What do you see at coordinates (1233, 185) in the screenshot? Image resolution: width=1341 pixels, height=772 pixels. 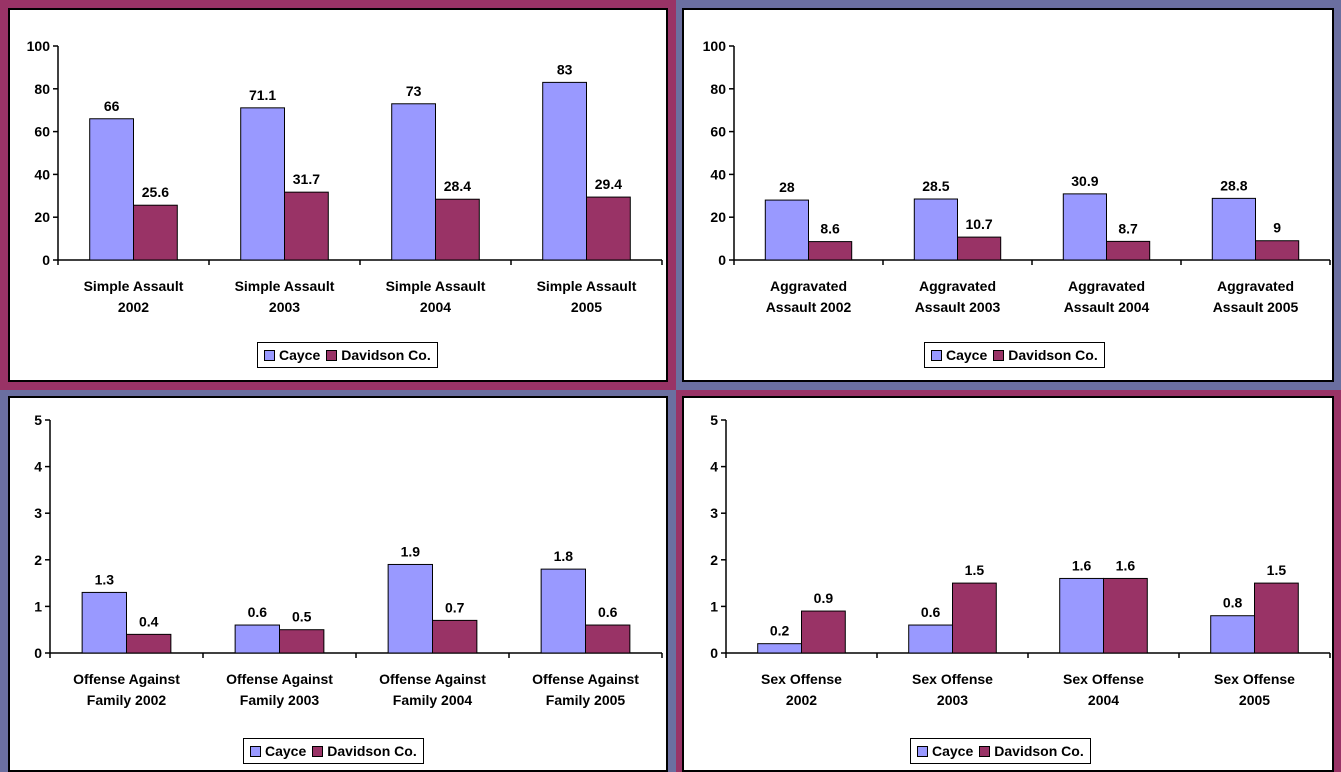 I see `data-label: 28.8` at bounding box center [1233, 185].